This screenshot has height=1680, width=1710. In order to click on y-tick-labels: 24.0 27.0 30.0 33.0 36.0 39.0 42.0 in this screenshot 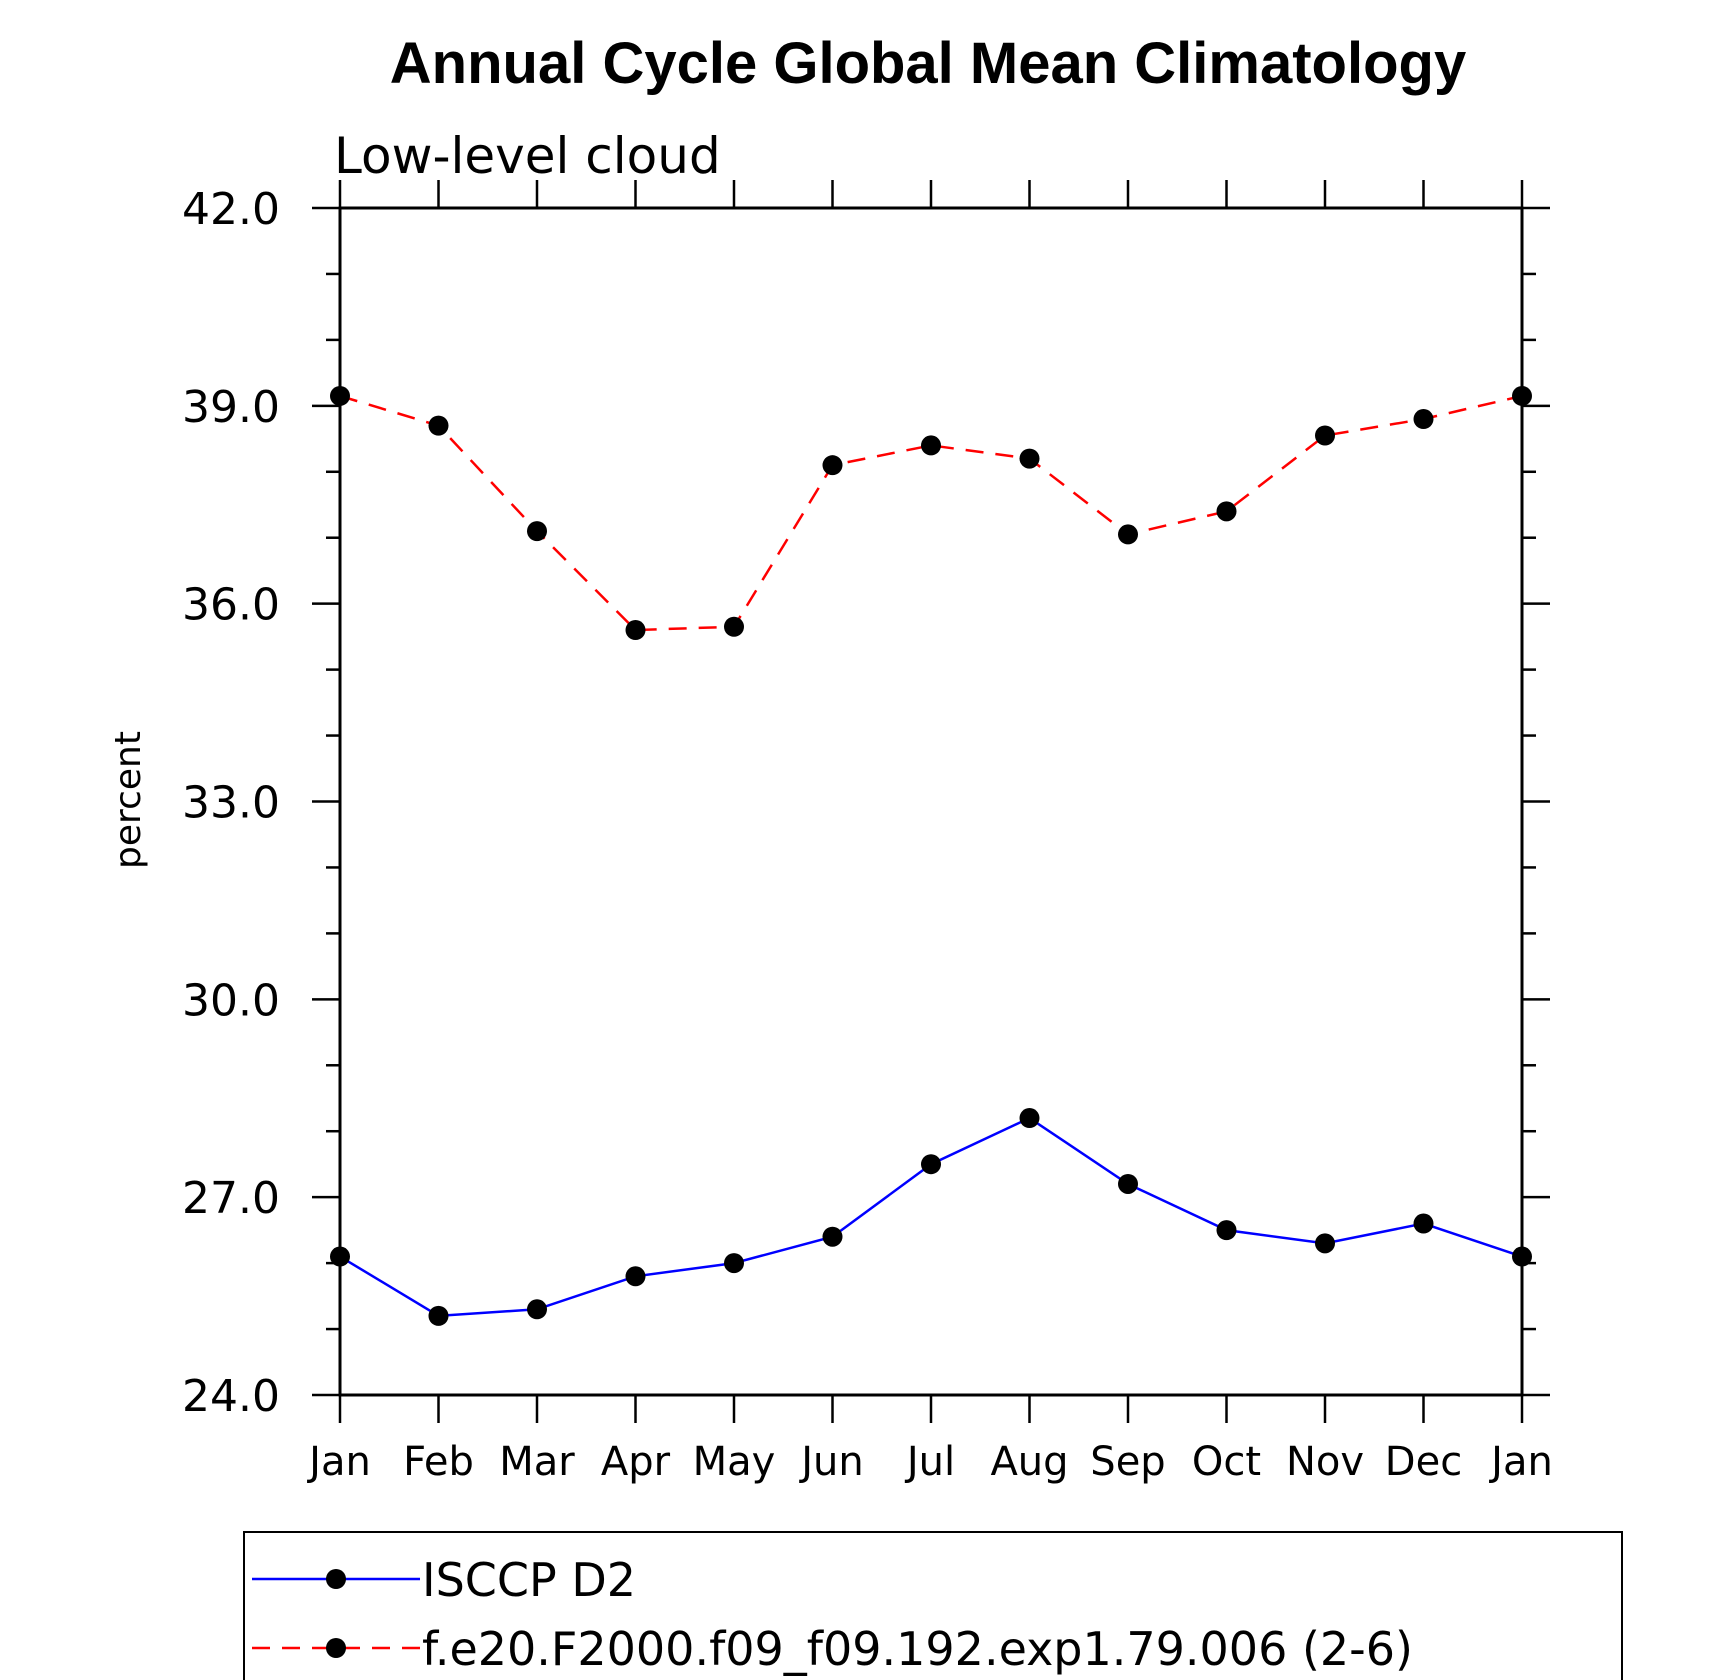, I will do `click(231, 803)`.